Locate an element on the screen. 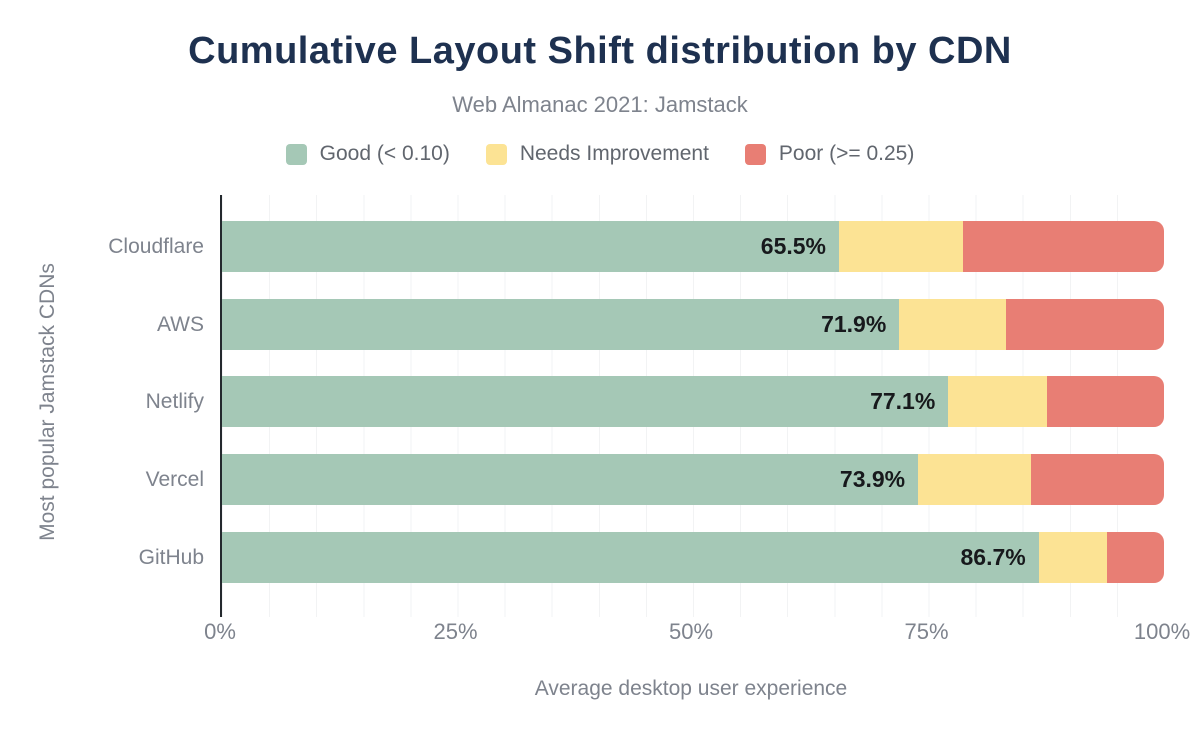 The width and height of the screenshot is (1200, 742). bar-row-cloudflare: 65.5% is located at coordinates (693, 246).